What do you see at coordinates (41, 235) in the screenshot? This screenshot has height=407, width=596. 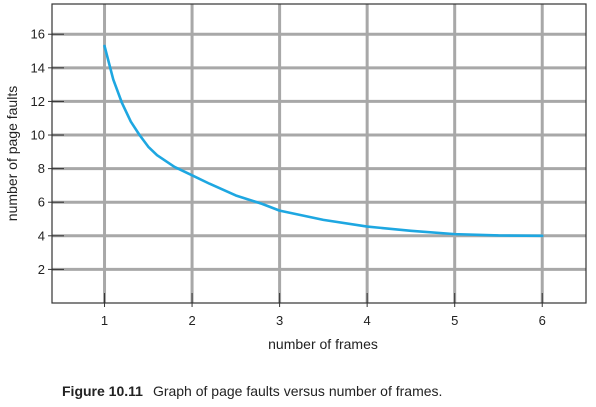 I see `y-tick-label: 4` at bounding box center [41, 235].